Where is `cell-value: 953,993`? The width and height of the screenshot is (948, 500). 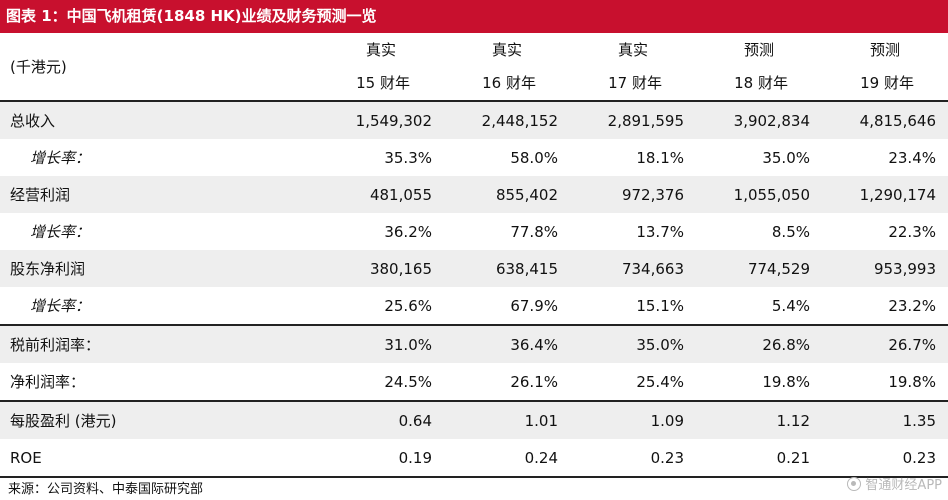
cell-value: 953,993 is located at coordinates (885, 268).